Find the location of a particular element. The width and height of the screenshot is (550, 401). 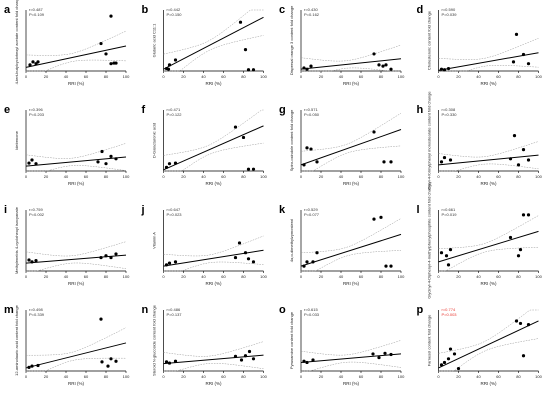

correlation-p: P=0.077 is located at coordinates (312, 214).